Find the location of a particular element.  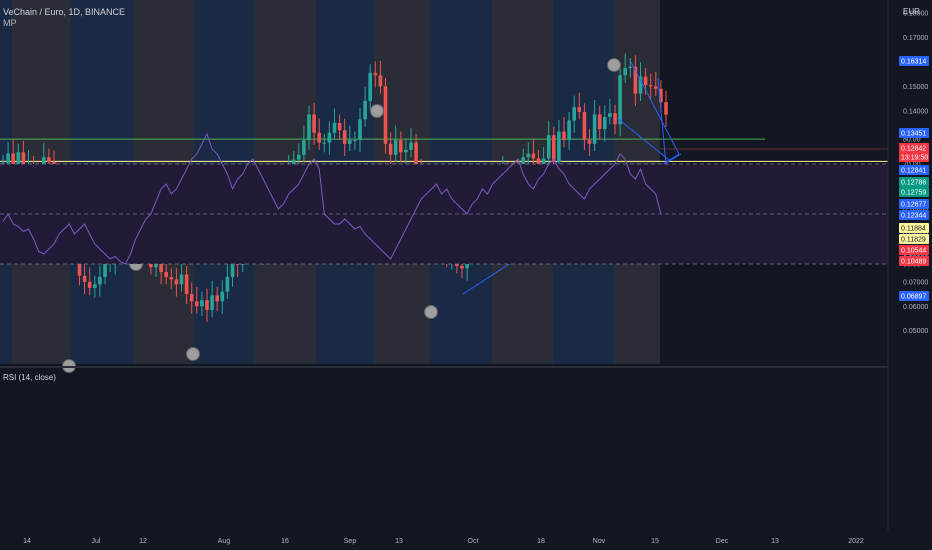

y-tick-label: 0.09000 is located at coordinates (915, 233).